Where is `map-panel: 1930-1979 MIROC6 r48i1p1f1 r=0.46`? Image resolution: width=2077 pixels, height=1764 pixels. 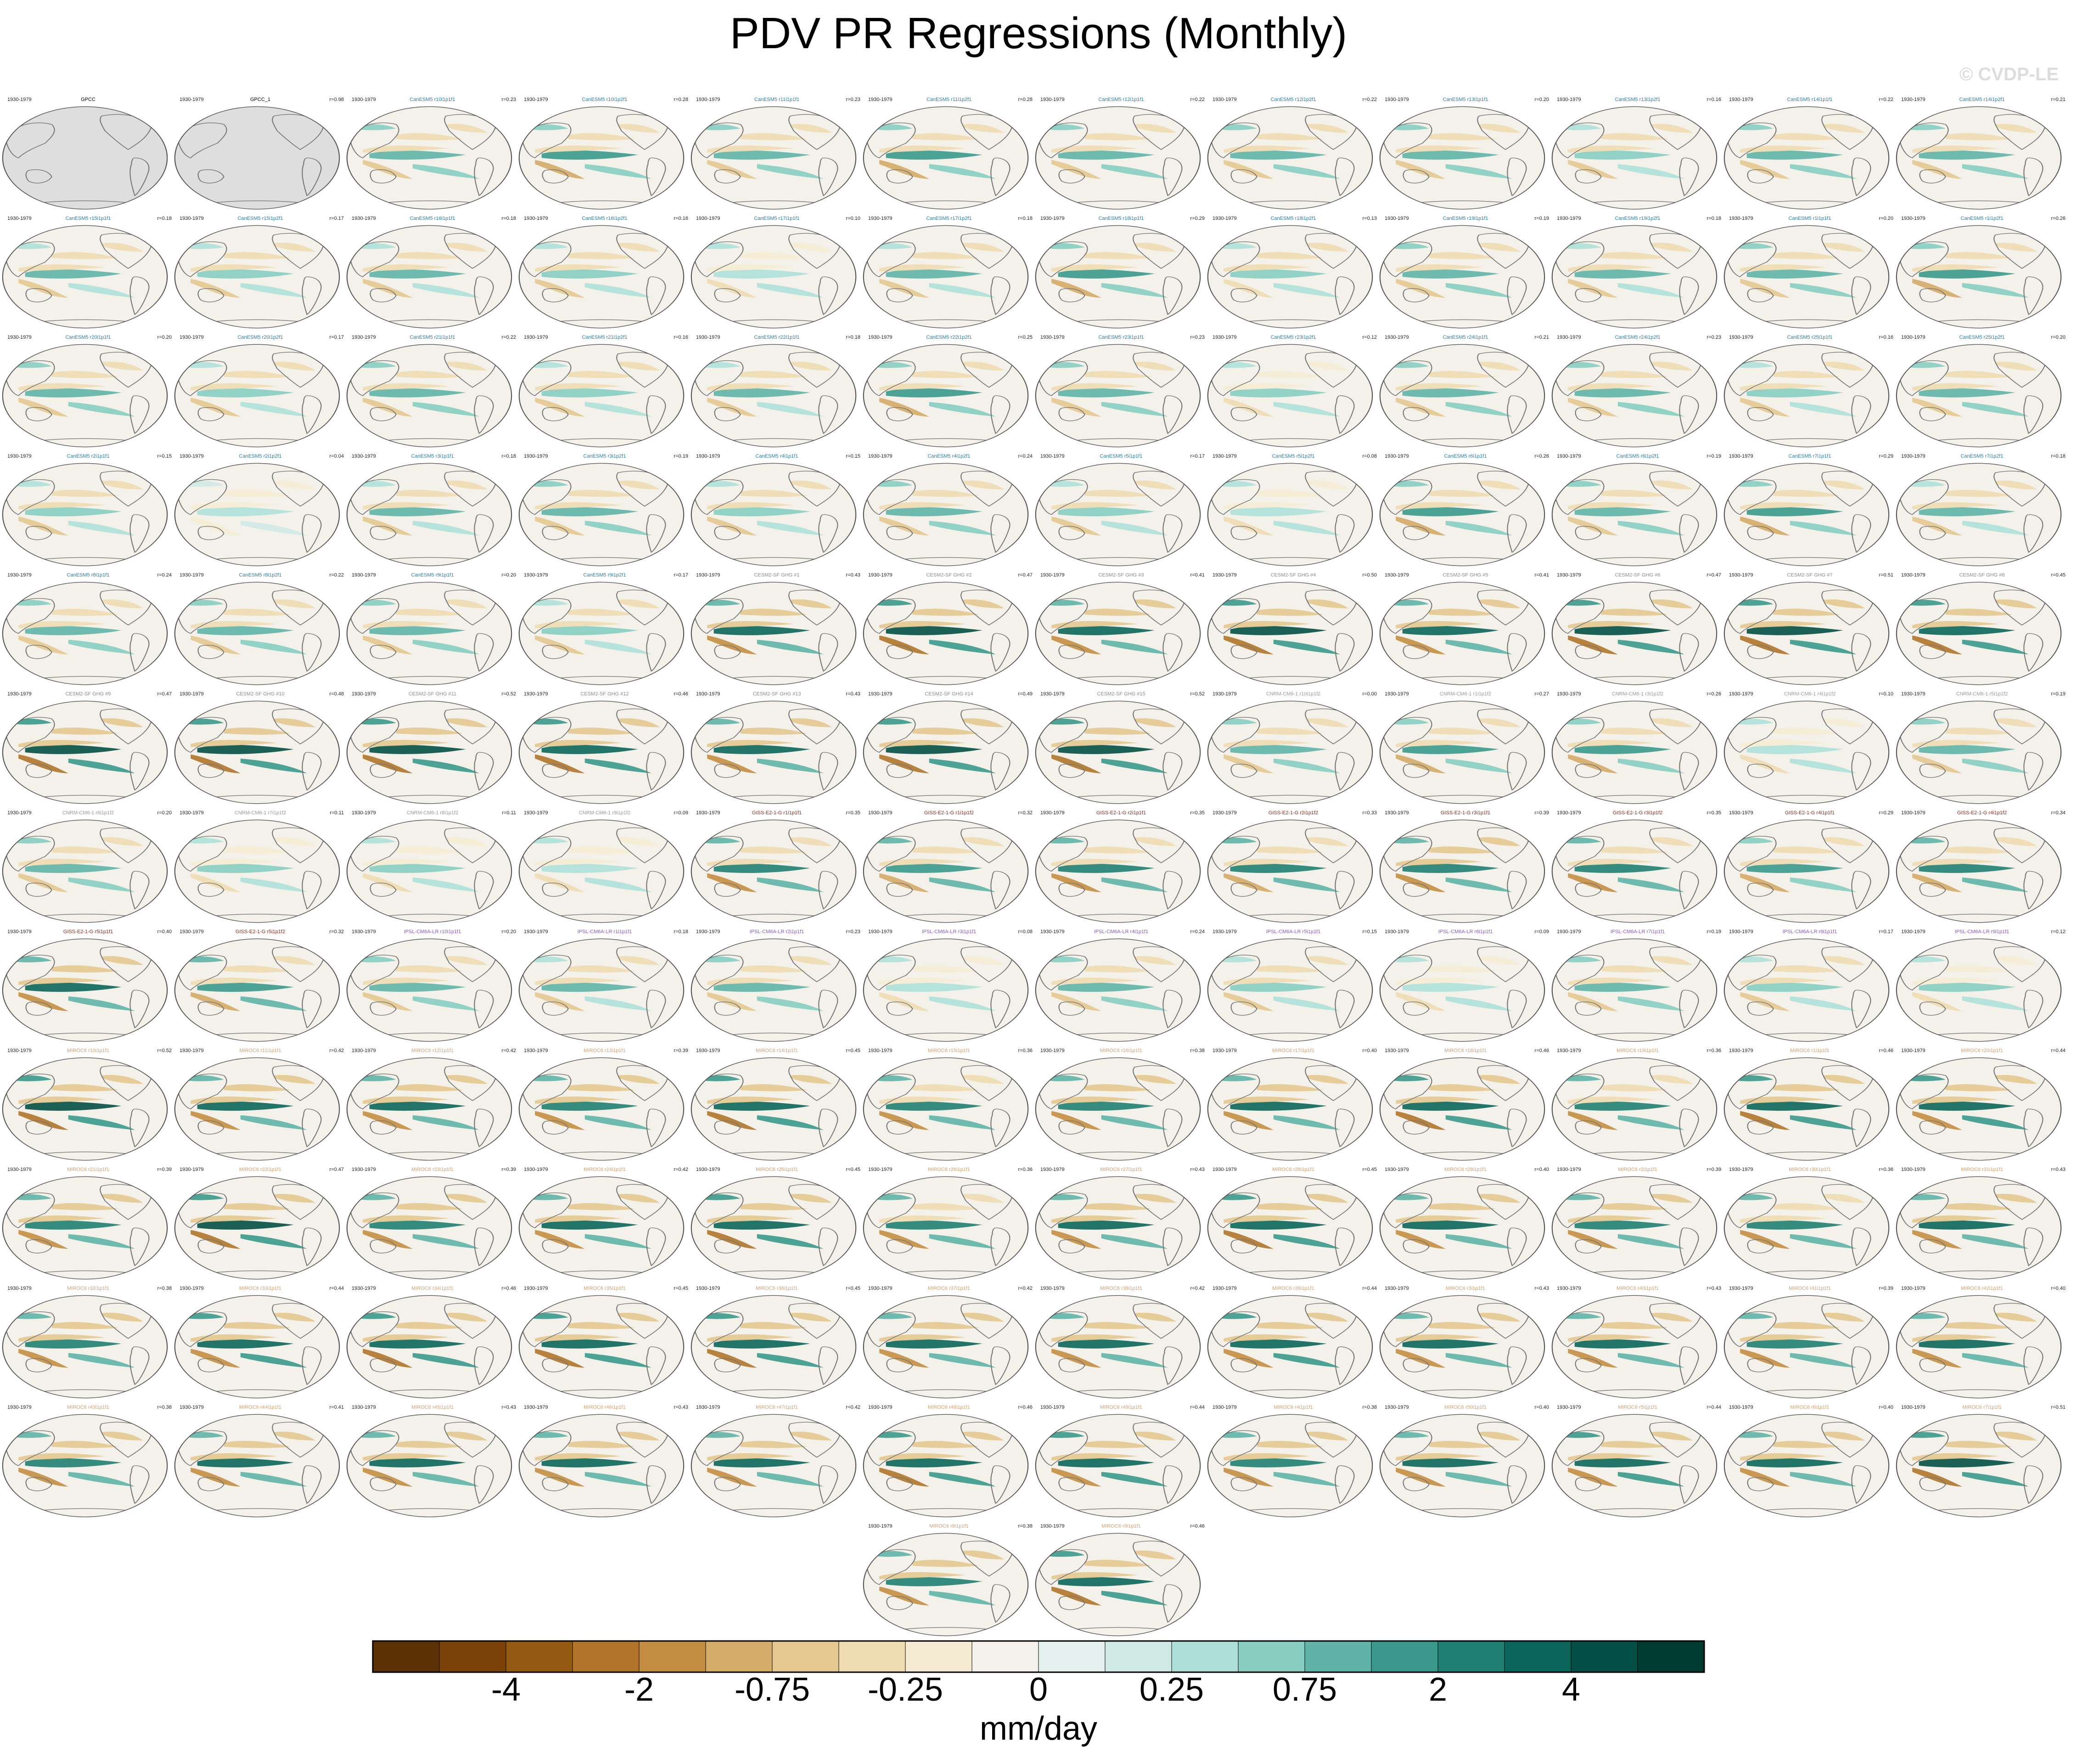 map-panel: 1930-1979 MIROC6 r48i1p1f1 r=0.46 is located at coordinates (949, 1463).